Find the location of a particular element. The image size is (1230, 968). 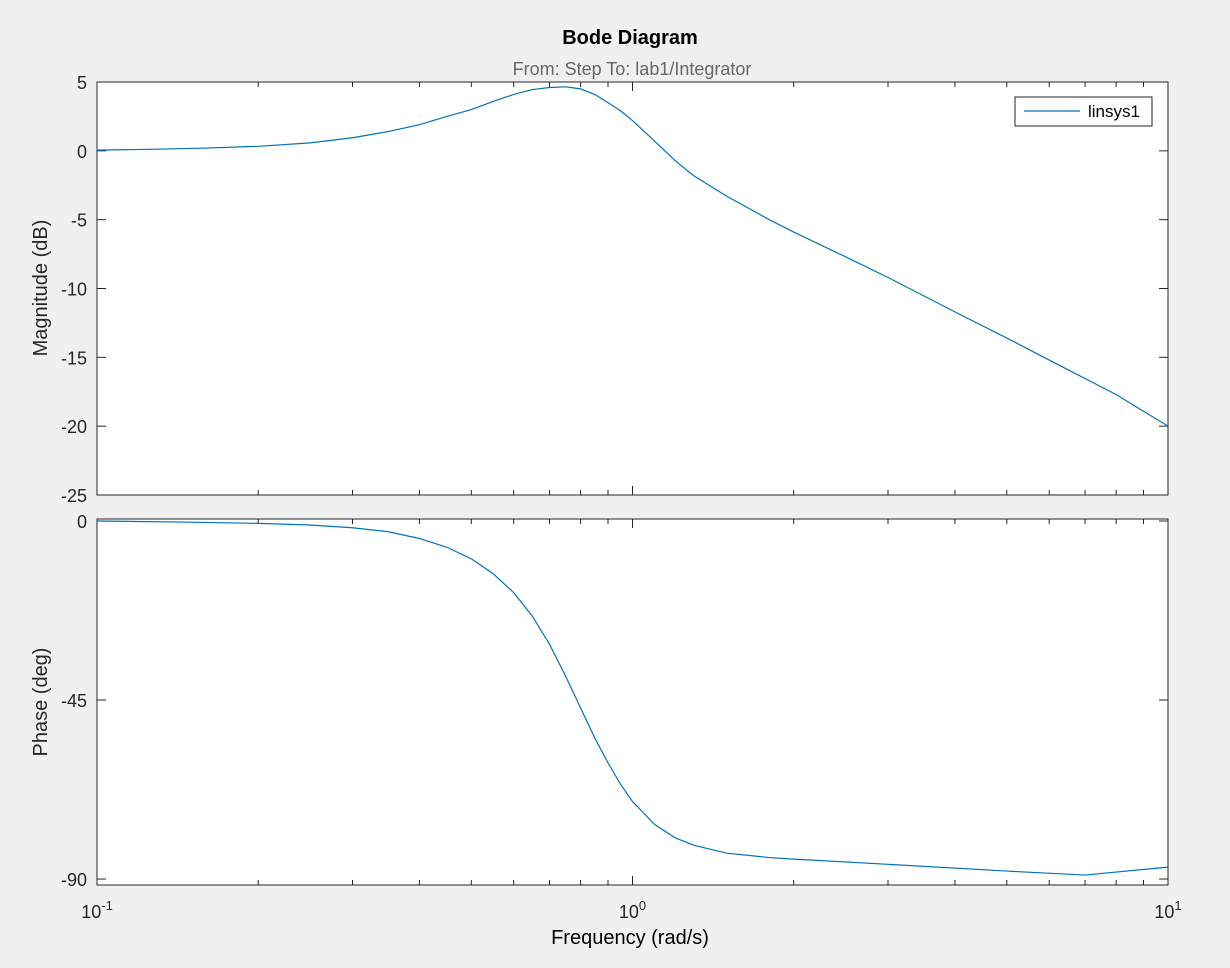

phase-ylabel: Phase (deg) is located at coordinates (41, 702).